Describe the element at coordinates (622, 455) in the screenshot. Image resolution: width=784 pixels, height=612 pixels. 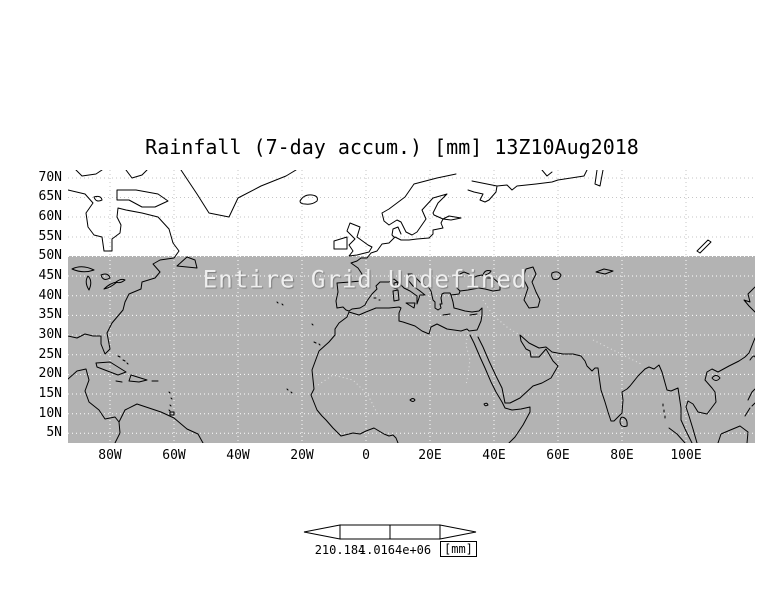
I see `lon-tick-label: 80E` at that location.